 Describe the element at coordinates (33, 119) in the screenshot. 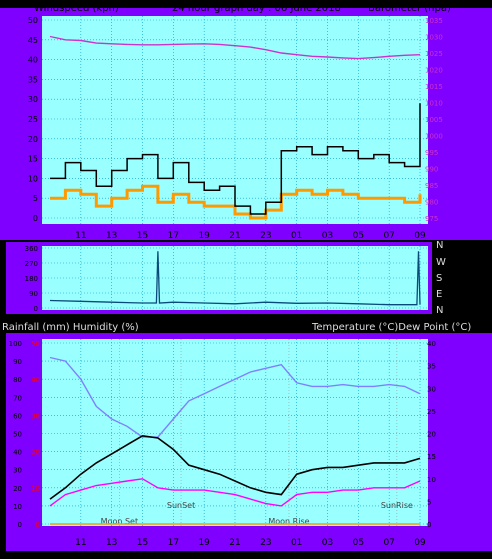

I see `wind-y-tick: 25` at that location.